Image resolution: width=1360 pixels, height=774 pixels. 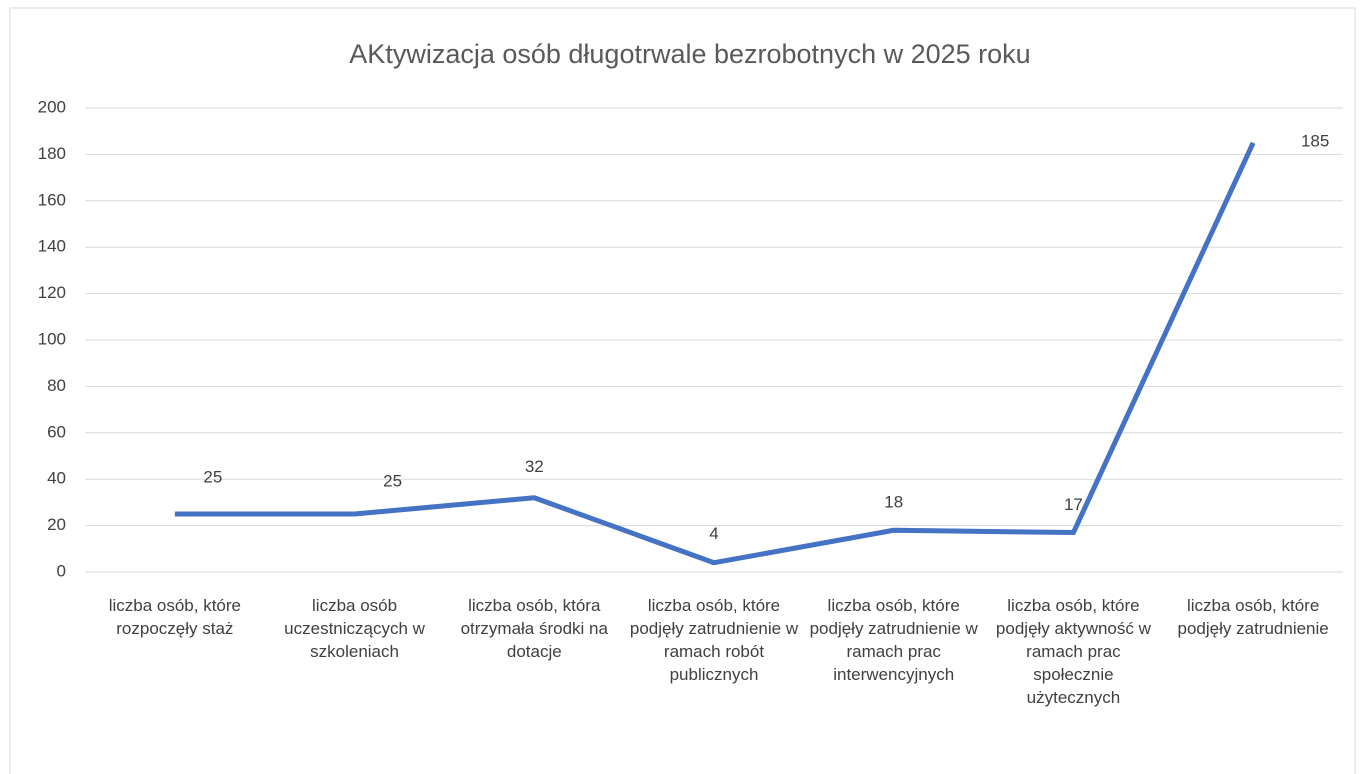 What do you see at coordinates (52, 246) in the screenshot?
I see `y-tick-label: 140` at bounding box center [52, 246].